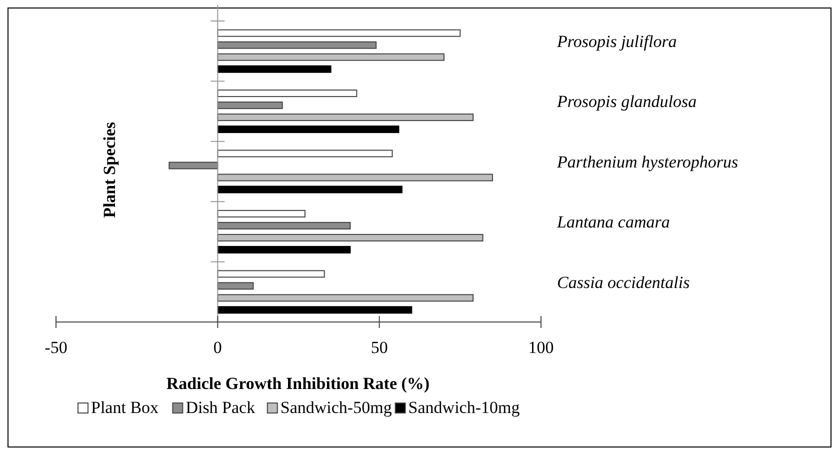  I want to click on x-axis-title: Radicle Growth Inhibition Rate (%), so click(298, 383).